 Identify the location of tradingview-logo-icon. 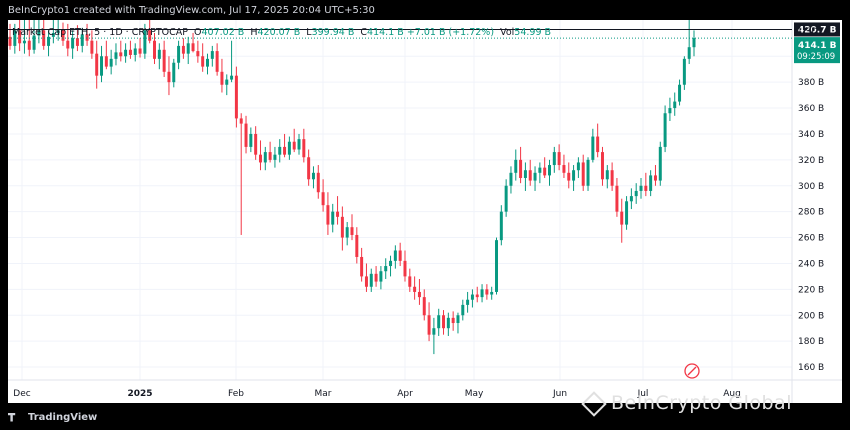
(12, 417).